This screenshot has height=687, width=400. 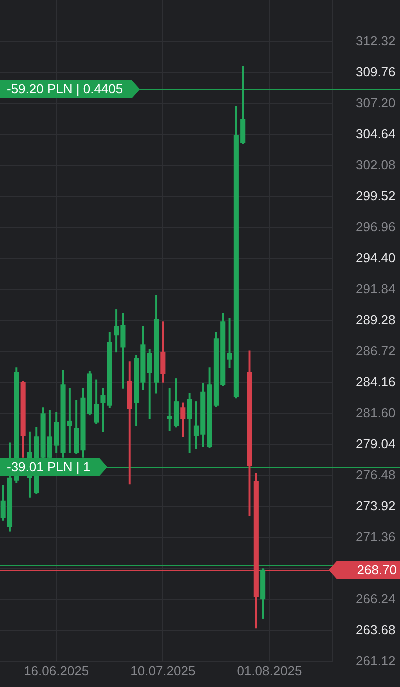 What do you see at coordinates (376, 196) in the screenshot?
I see `y-tick-label: 299.52` at bounding box center [376, 196].